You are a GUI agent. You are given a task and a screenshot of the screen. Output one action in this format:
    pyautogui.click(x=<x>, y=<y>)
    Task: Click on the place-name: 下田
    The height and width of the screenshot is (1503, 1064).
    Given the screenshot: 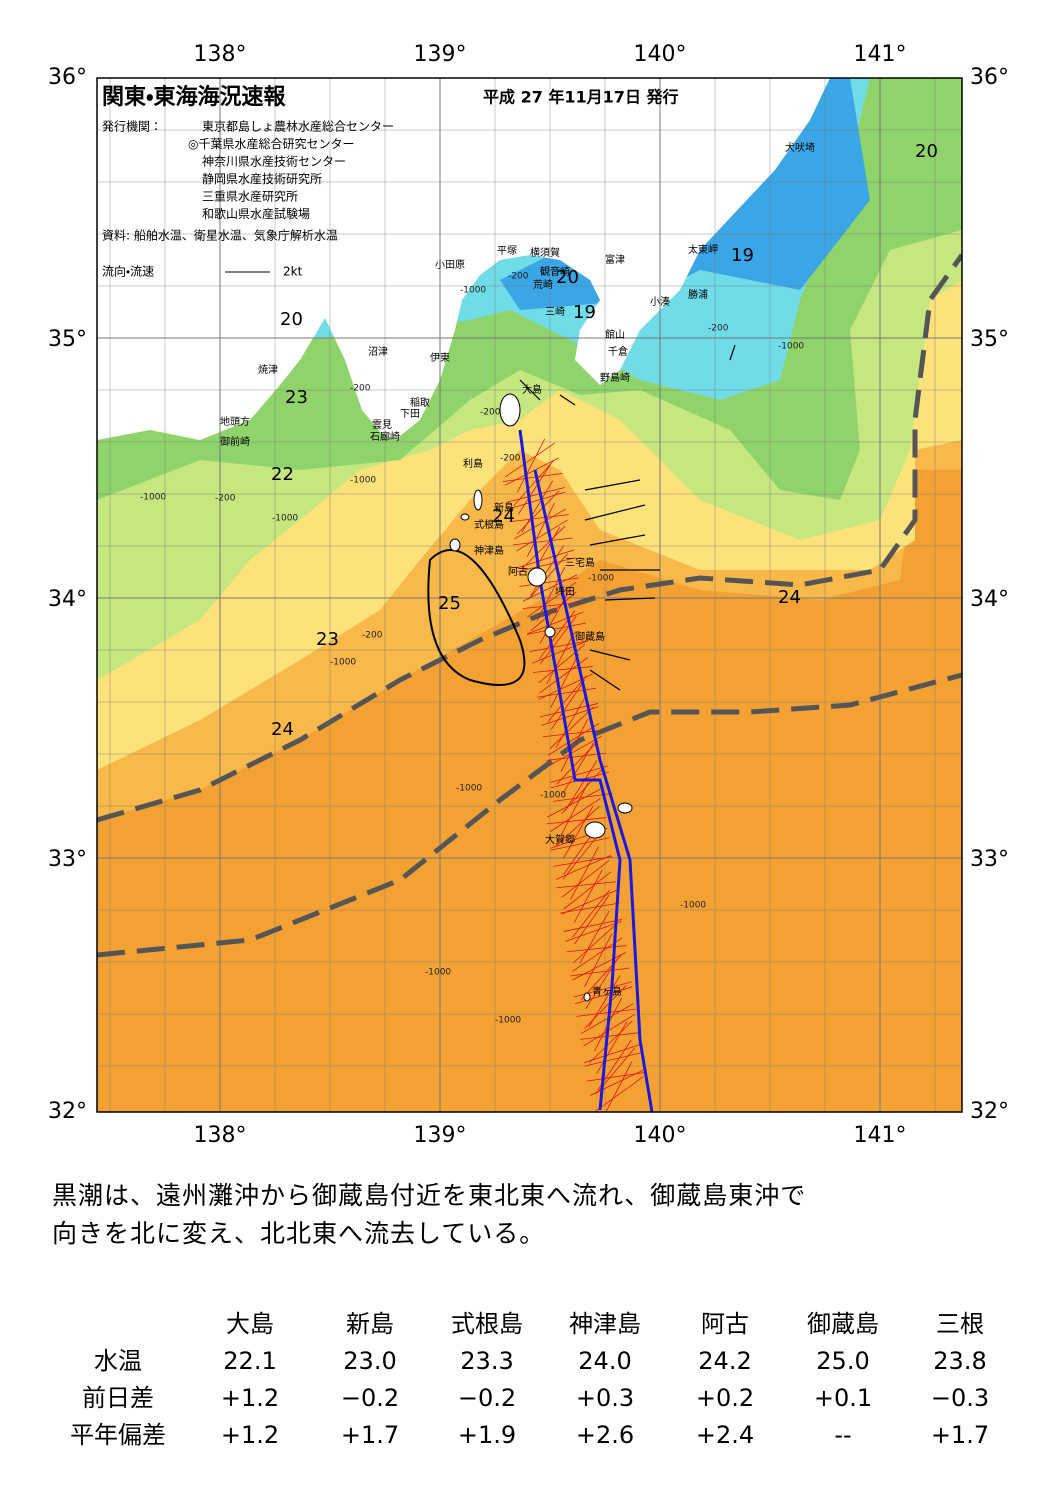 What is the action you would take?
    pyautogui.click(x=410, y=414)
    